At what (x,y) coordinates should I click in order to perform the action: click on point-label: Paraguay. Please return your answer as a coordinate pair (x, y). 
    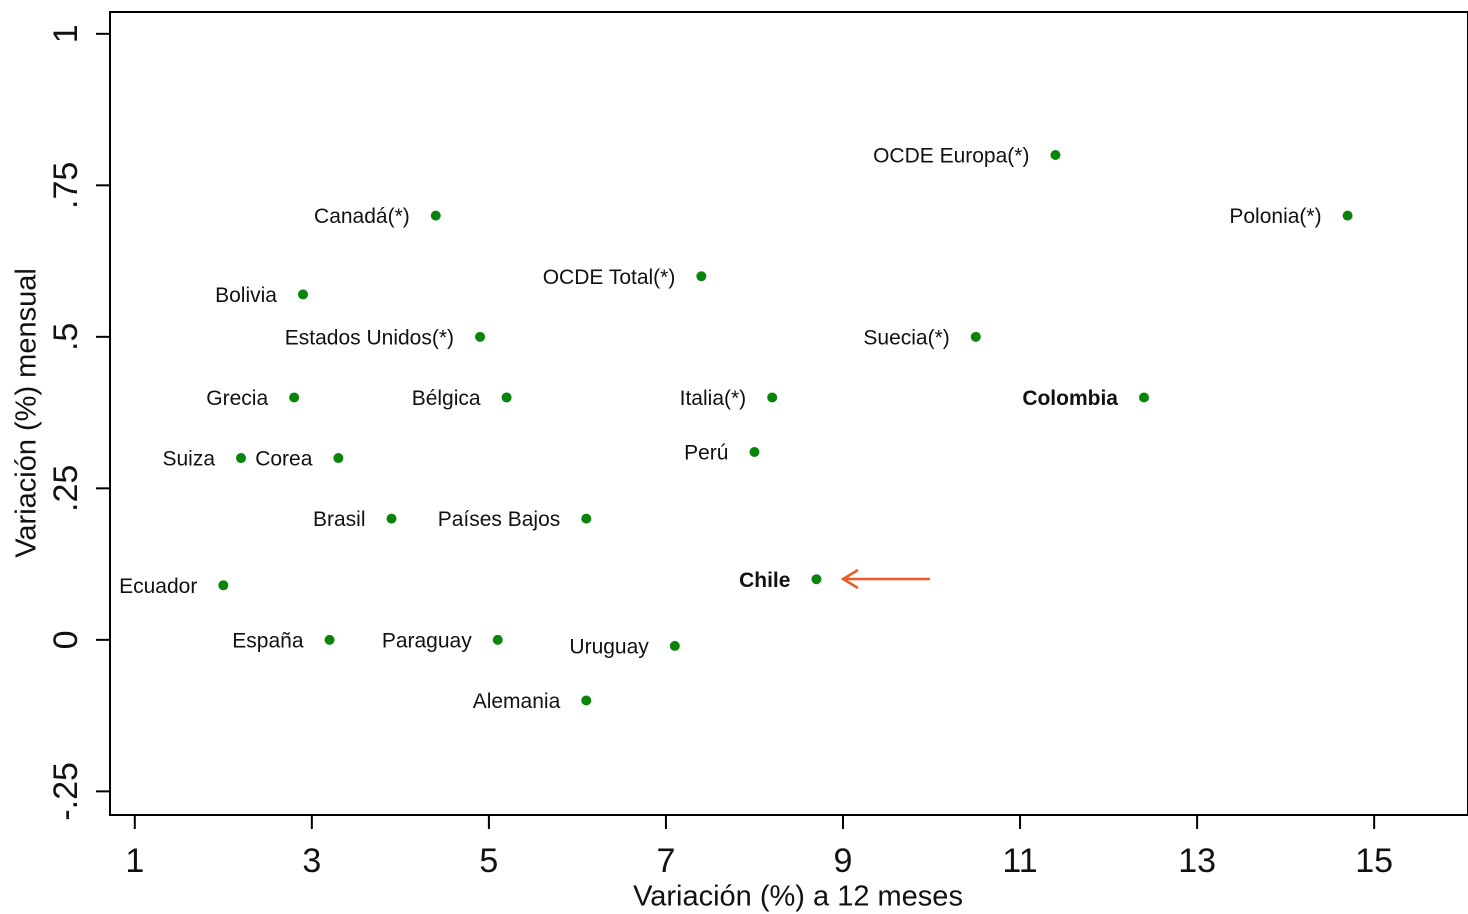
    Looking at the image, I should click on (427, 640).